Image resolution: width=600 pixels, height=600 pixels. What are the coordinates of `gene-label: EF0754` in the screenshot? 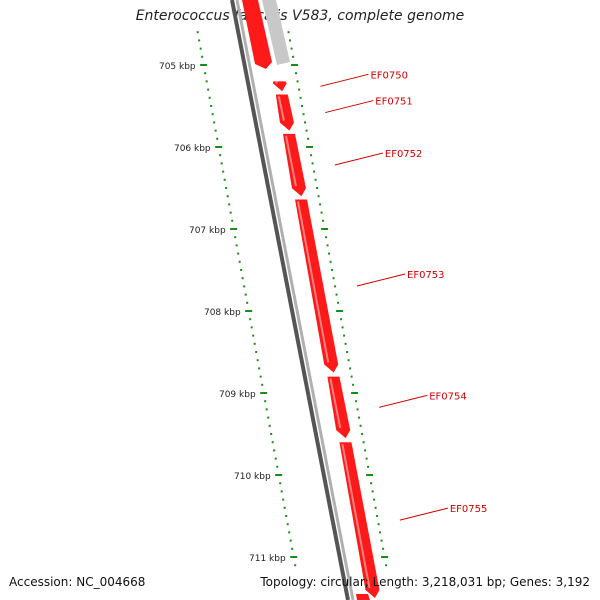 It's located at (448, 396).